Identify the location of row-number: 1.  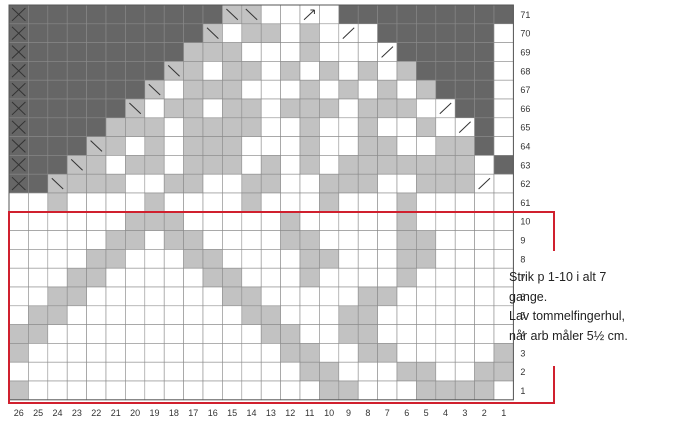
(522, 391).